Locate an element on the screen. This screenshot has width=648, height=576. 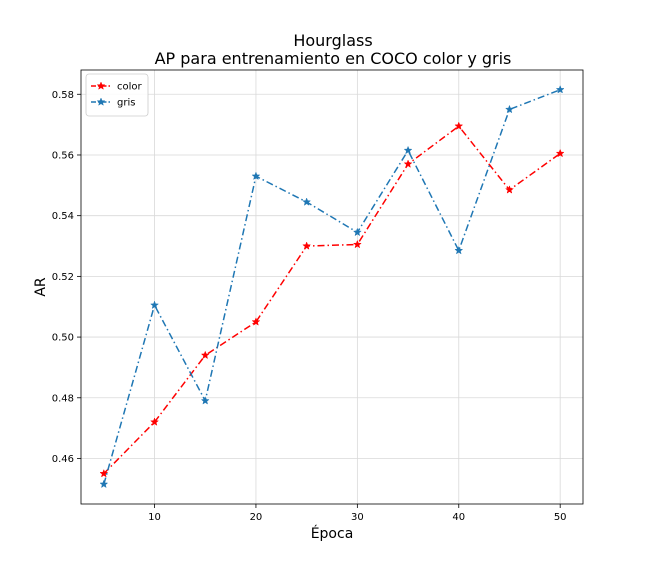
x-axis-label: Época is located at coordinates (332, 533).